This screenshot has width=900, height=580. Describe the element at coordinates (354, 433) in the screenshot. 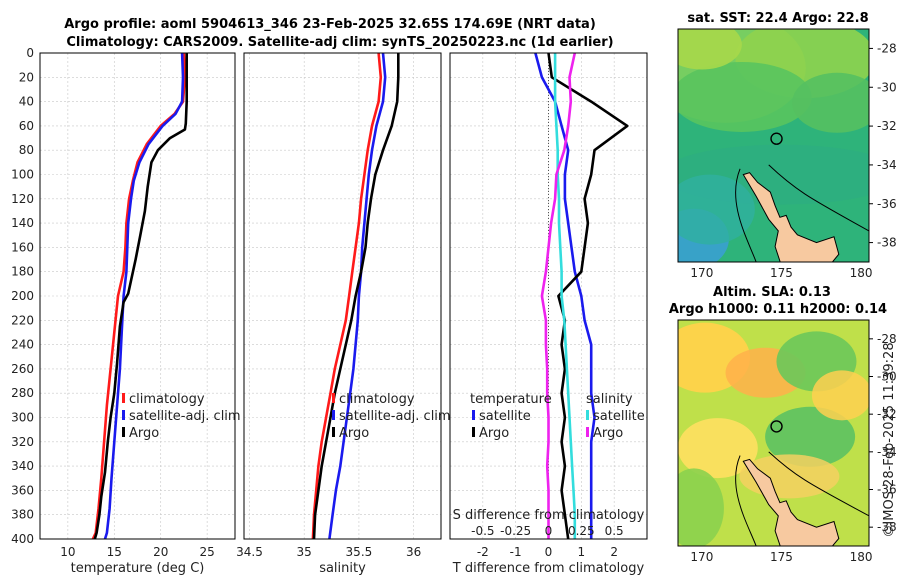

I see `legend-label-argo: Argo` at that location.